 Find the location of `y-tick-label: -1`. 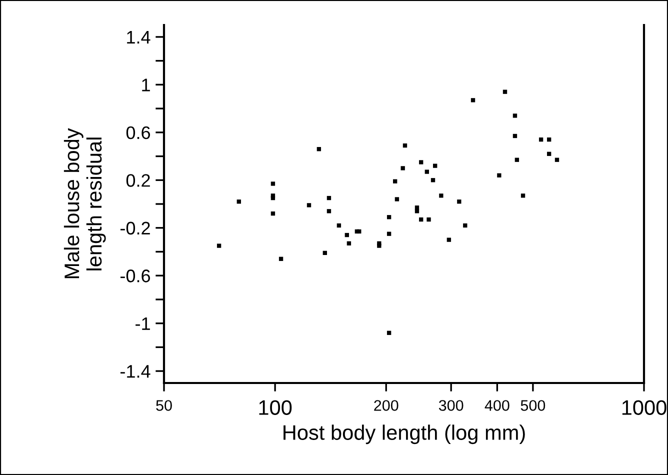

y-tick-label: -1 is located at coordinates (143, 323).